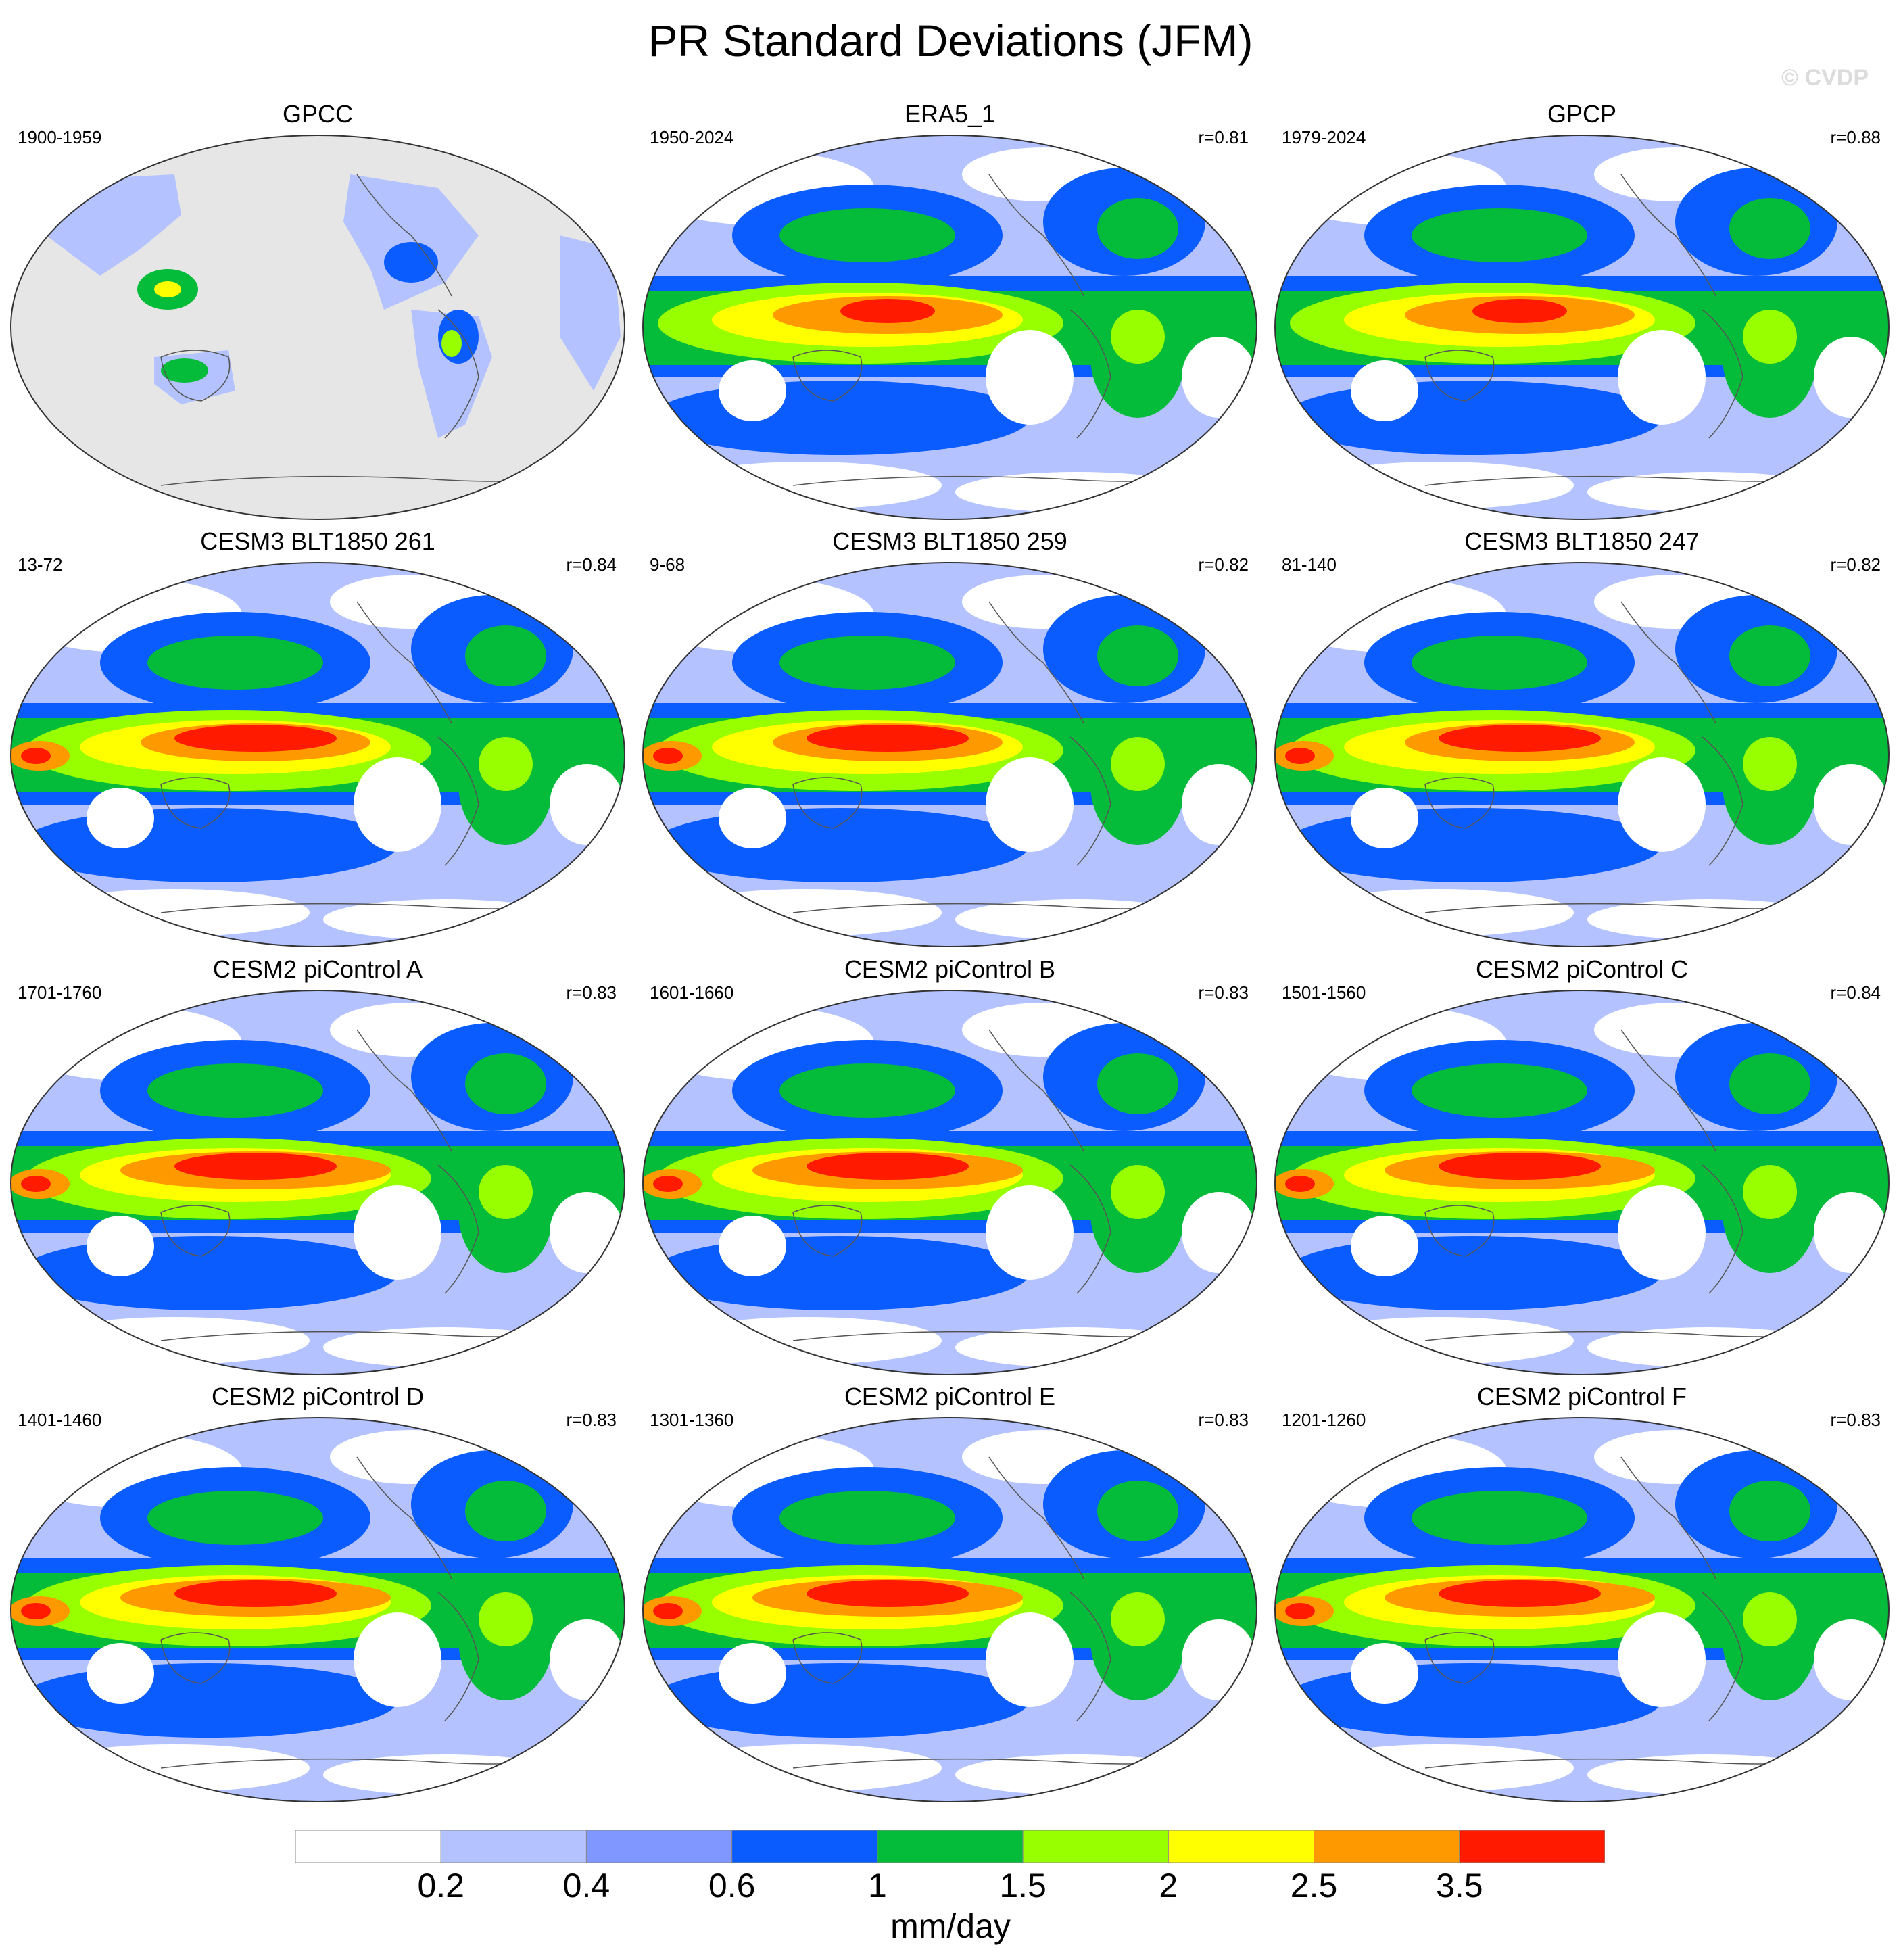 Image resolution: width=1901 pixels, height=1960 pixels. Describe the element at coordinates (586, 1886) in the screenshot. I see `colorbar-tick-label: 0.4` at that location.